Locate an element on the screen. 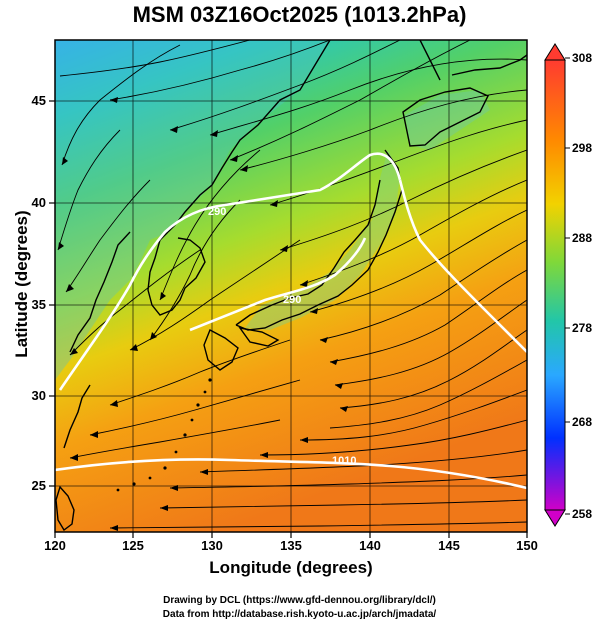 This screenshot has width=599, height=625. x-tick-130: 130 is located at coordinates (212, 545).